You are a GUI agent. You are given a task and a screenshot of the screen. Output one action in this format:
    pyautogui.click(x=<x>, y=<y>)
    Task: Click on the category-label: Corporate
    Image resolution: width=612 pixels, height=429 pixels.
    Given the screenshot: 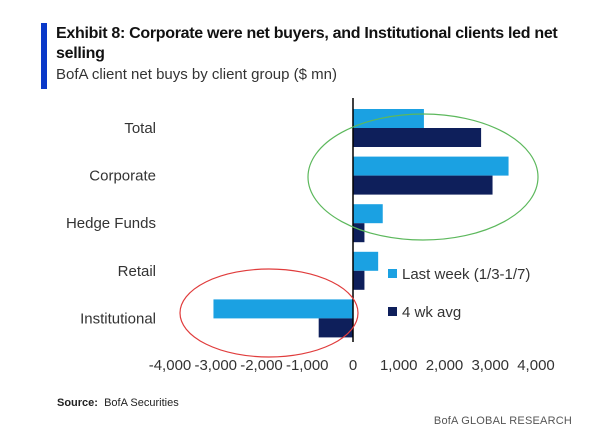 What is the action you would take?
    pyautogui.click(x=122, y=176)
    